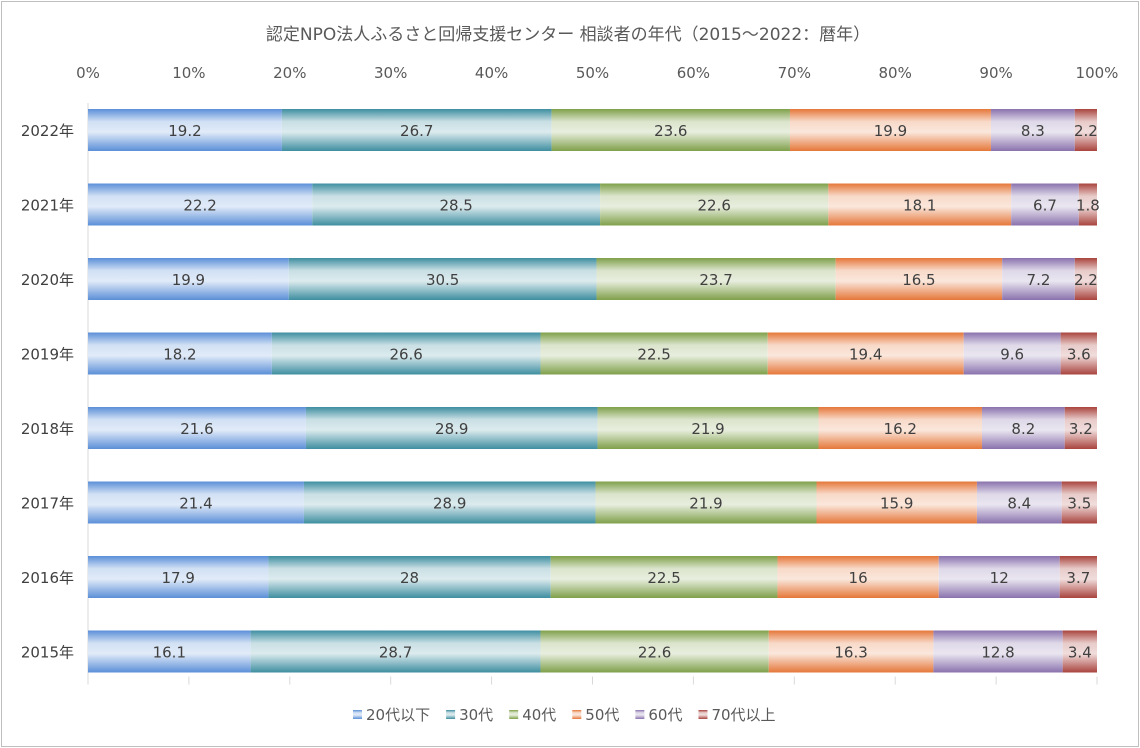 The image size is (1140, 748). Describe the element at coordinates (88, 73) in the screenshot. I see `x-tick-label: 0%` at that location.